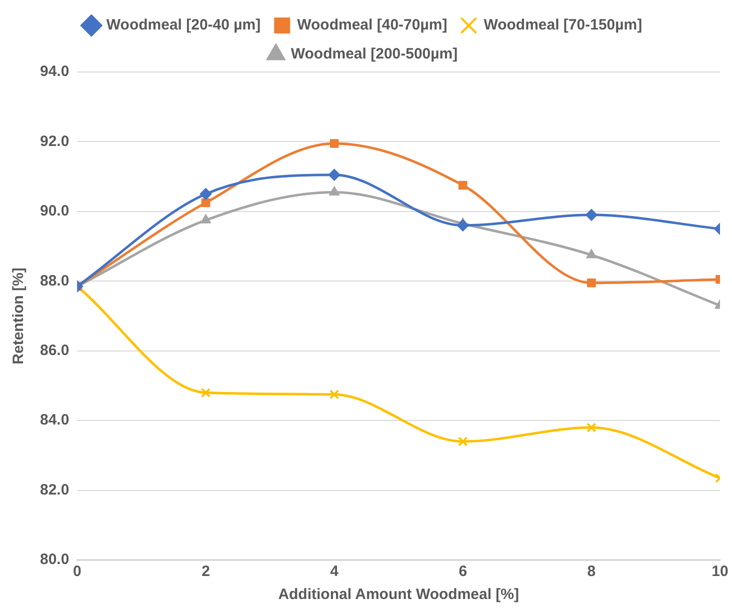  What do you see at coordinates (720, 571) in the screenshot?
I see `x-tick-label: 10` at bounding box center [720, 571].